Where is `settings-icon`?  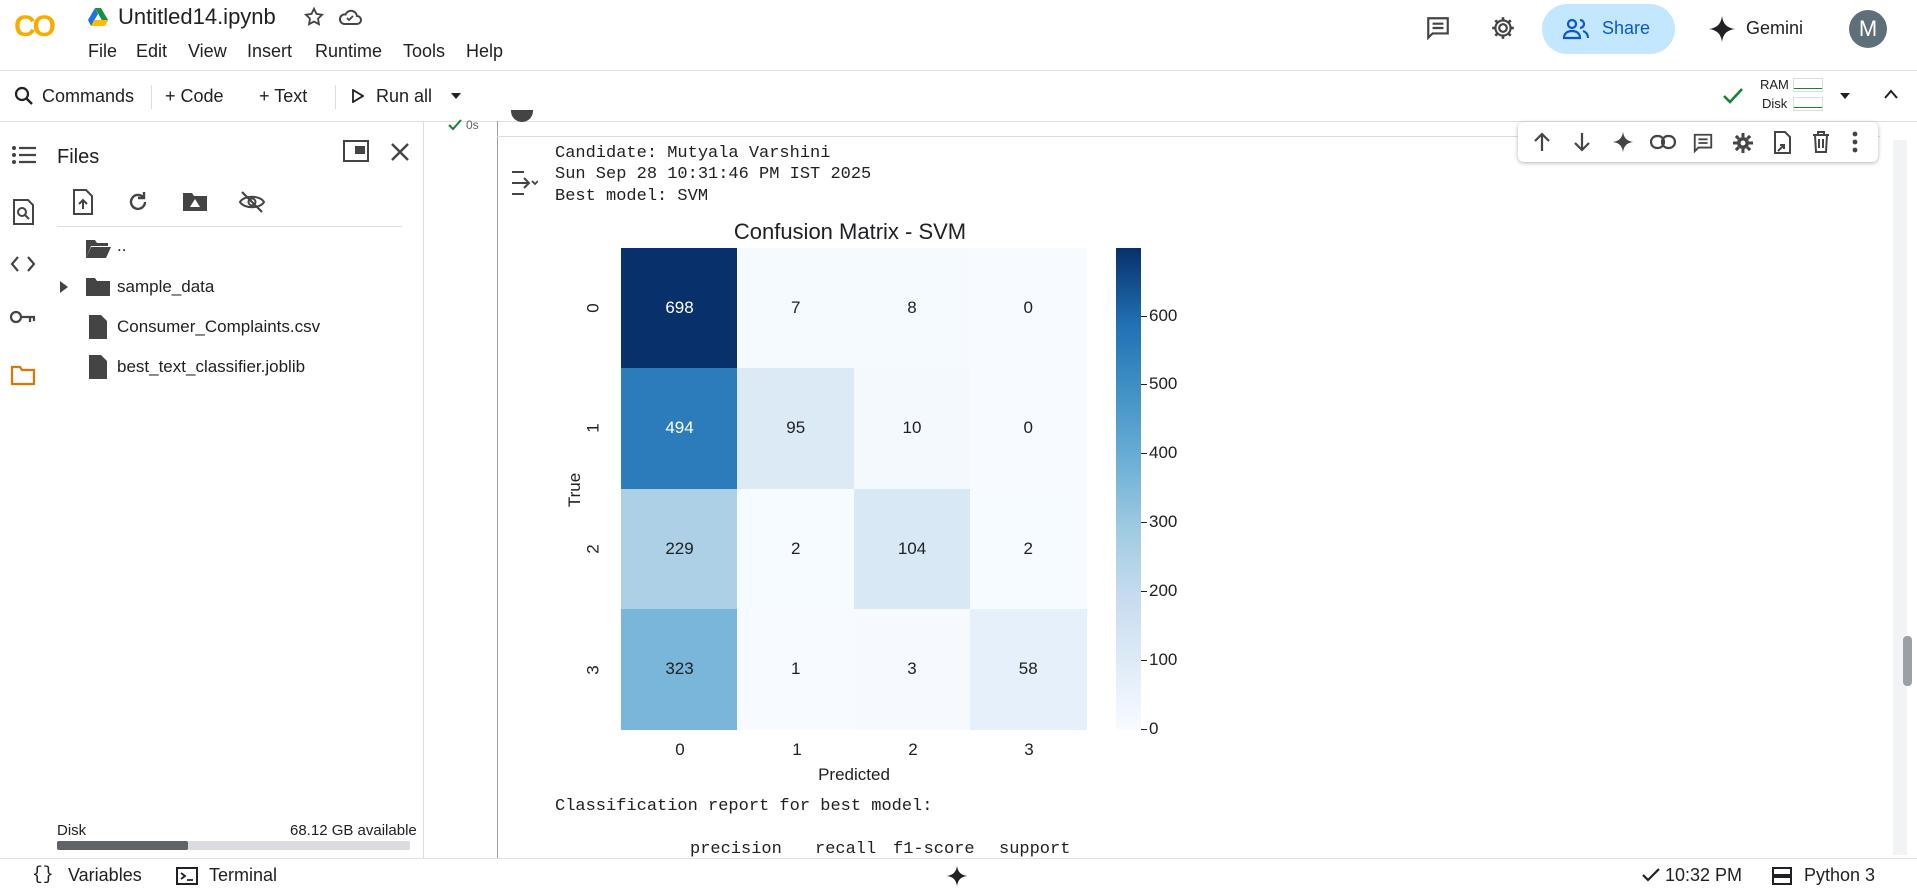
settings-icon is located at coordinates (1503, 28).